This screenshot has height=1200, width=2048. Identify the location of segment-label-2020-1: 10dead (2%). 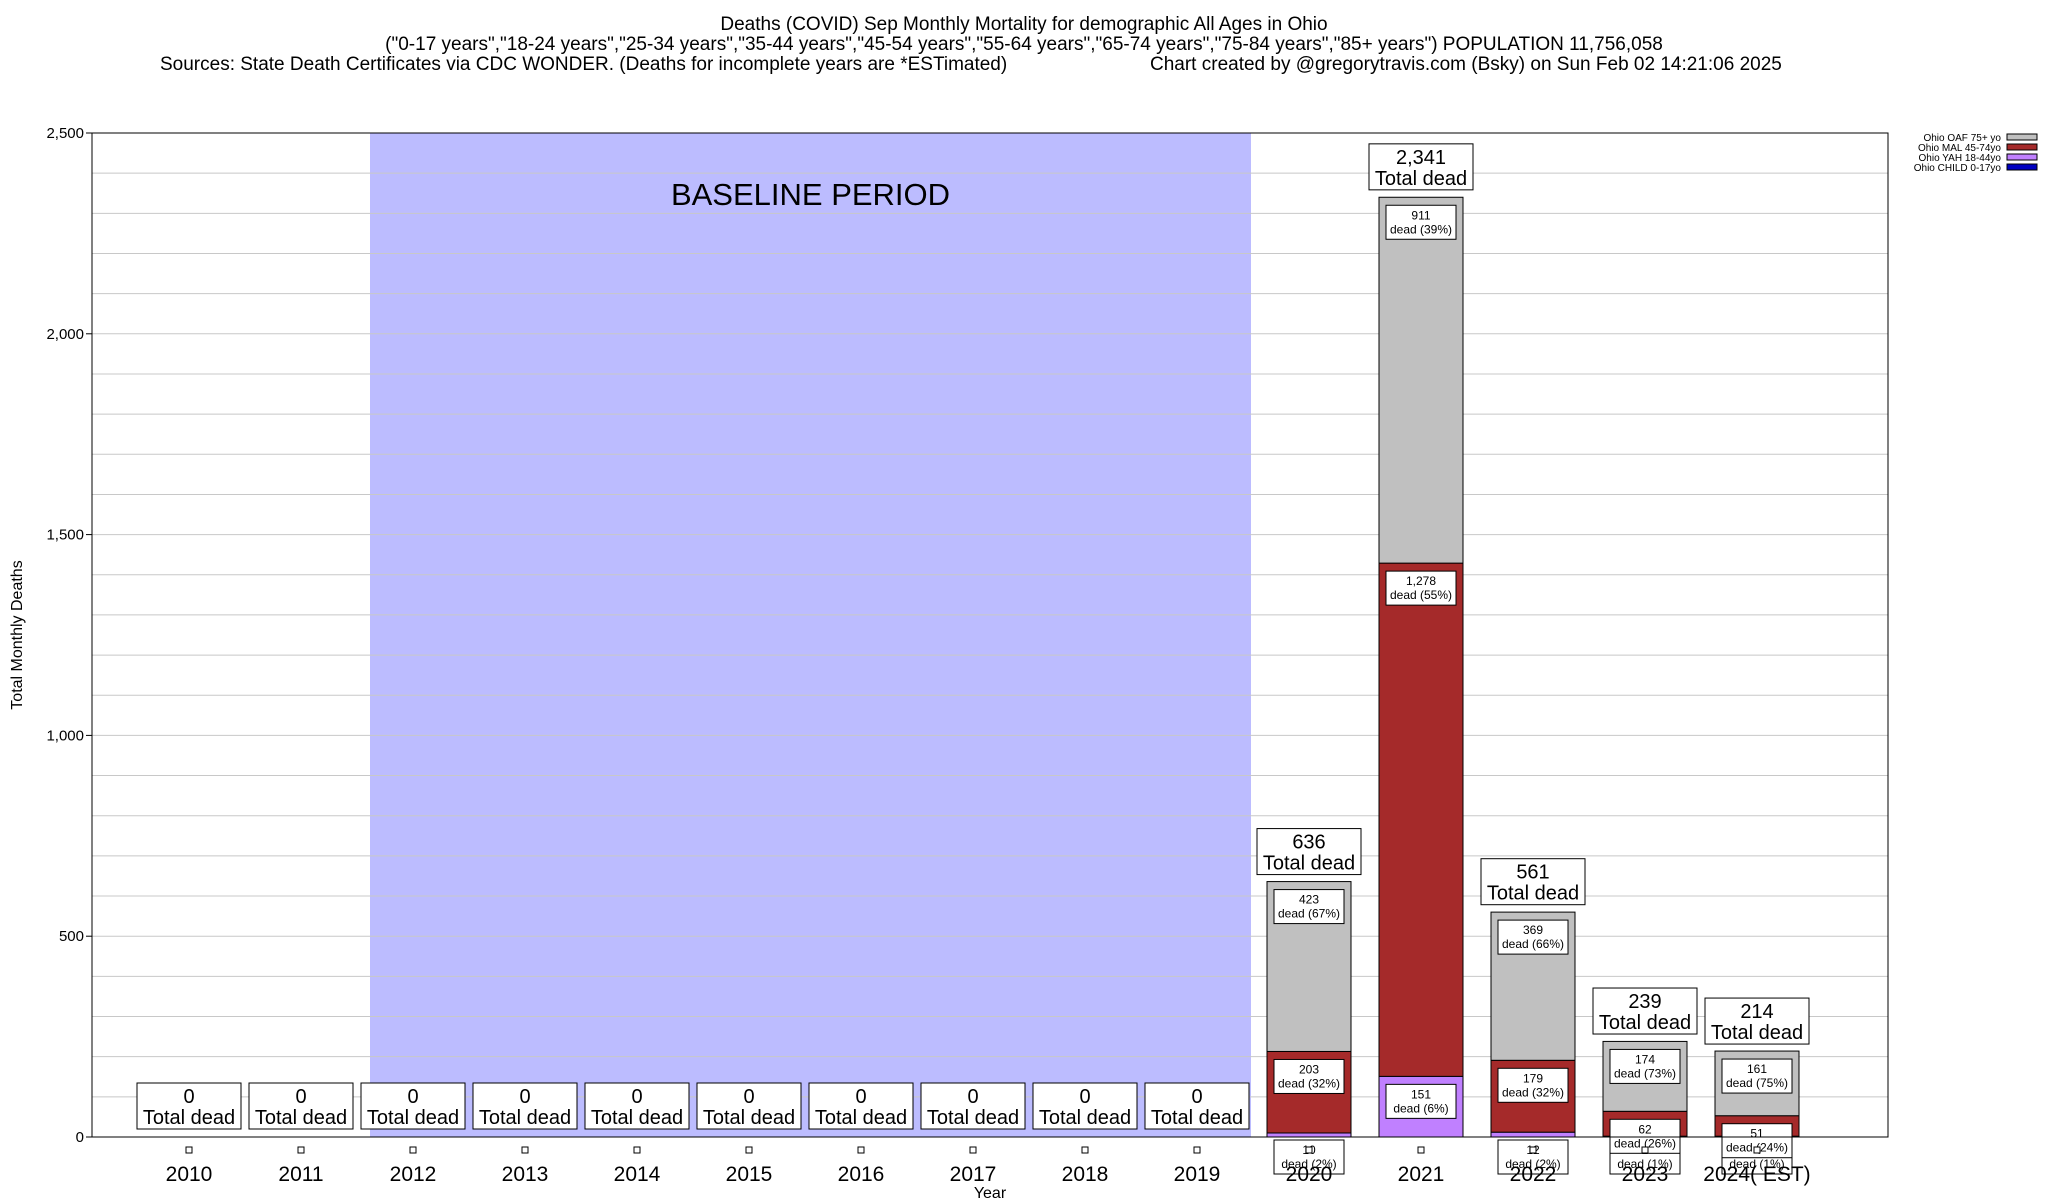
(1309, 1157).